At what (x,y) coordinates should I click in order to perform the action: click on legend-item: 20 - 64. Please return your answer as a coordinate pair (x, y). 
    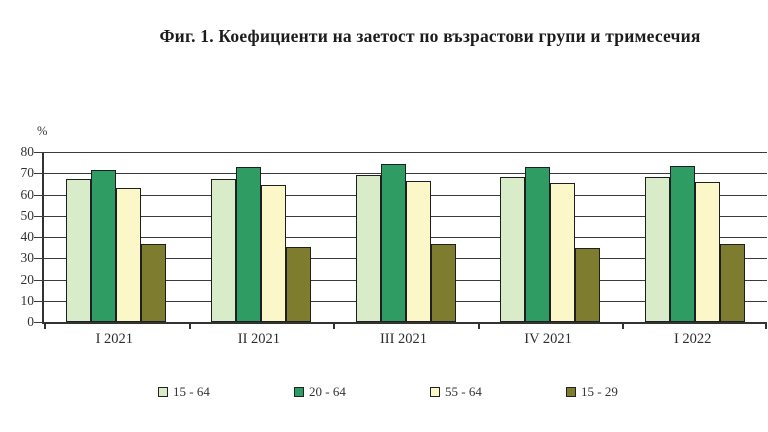
    Looking at the image, I should click on (362, 392).